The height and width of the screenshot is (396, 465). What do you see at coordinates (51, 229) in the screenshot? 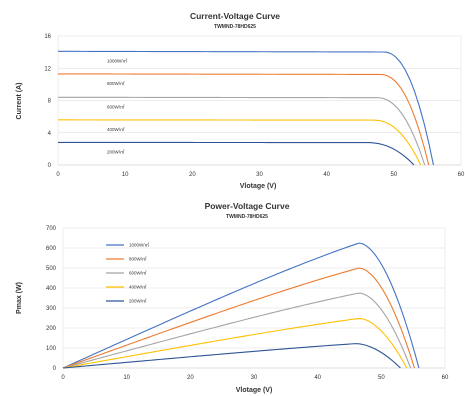
I see `pv-y-tick-label: 700` at bounding box center [51, 229].